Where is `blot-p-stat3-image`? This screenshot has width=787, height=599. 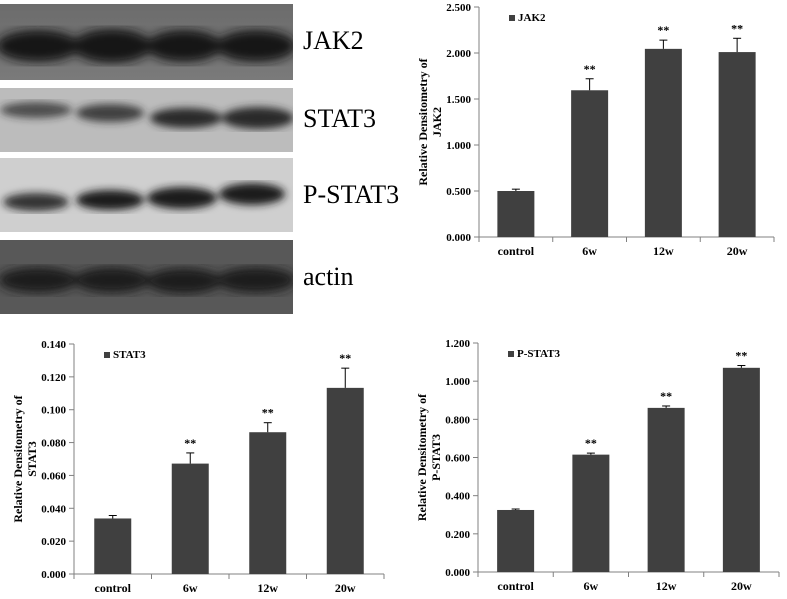
blot-p-stat3-image is located at coordinates (146, 195).